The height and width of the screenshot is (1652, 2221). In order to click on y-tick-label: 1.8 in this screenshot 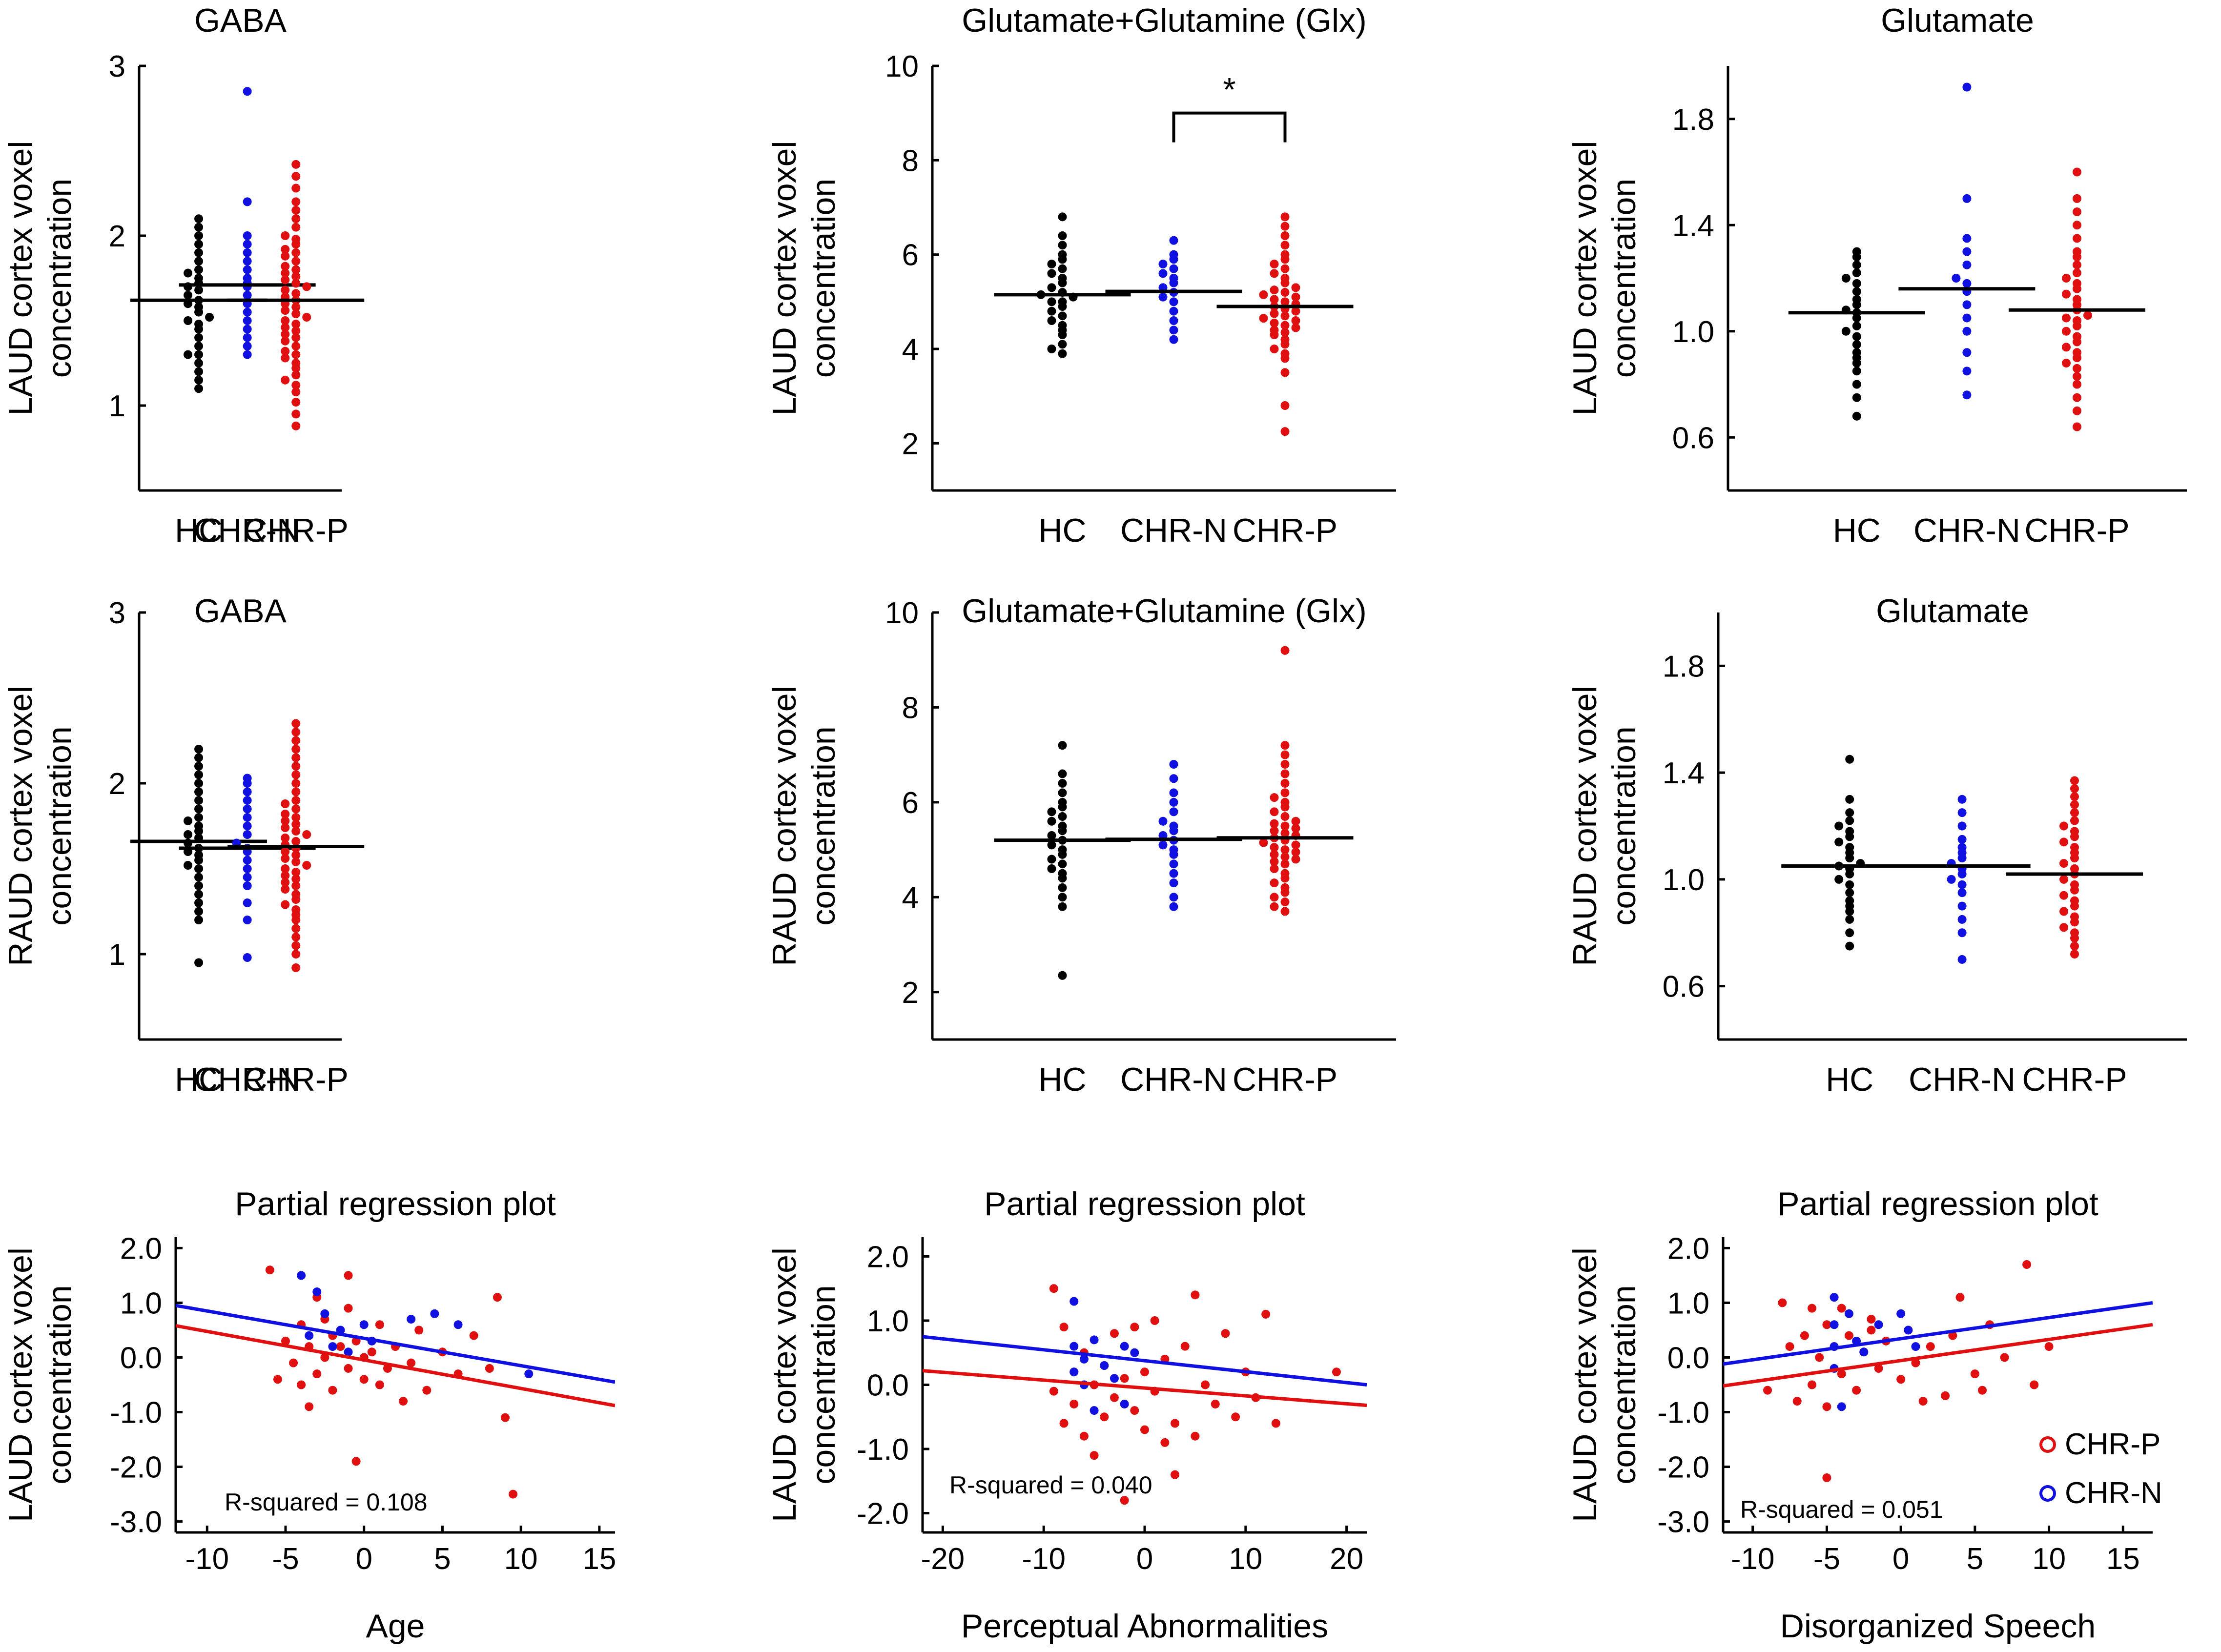, I will do `click(1684, 666)`.